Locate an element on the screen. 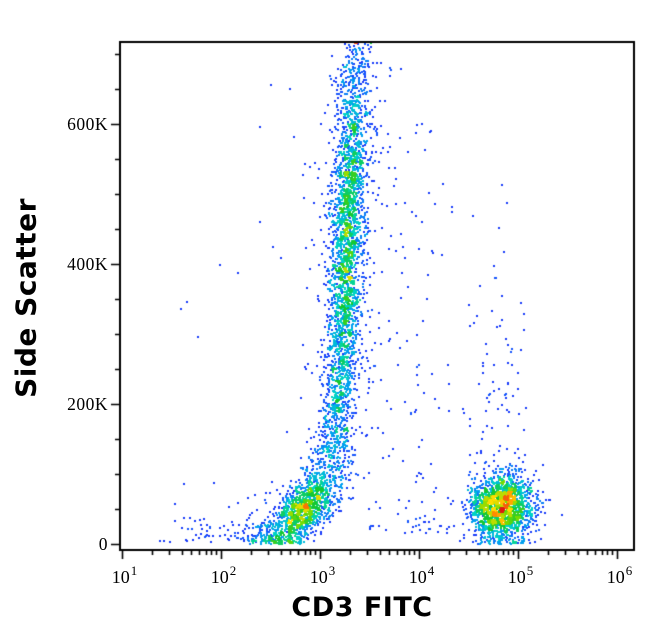 The height and width of the screenshot is (641, 653). y-tick-label-400K: 400K is located at coordinates (87, 264).